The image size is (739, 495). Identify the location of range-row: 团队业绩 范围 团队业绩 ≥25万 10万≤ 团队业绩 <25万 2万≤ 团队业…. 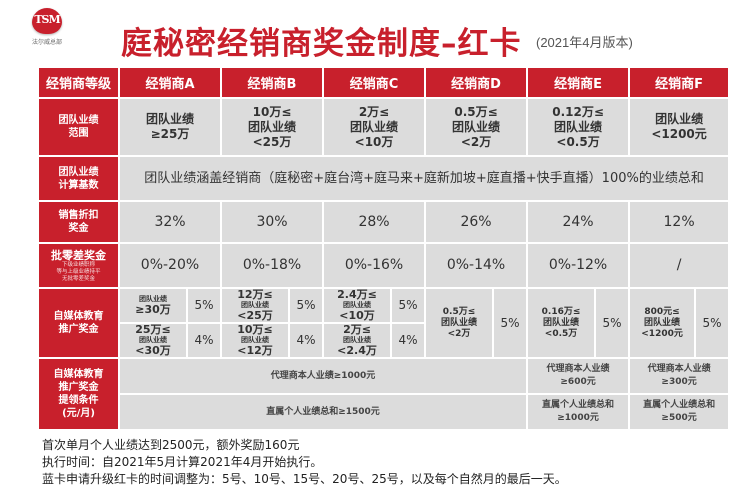
(384, 127).